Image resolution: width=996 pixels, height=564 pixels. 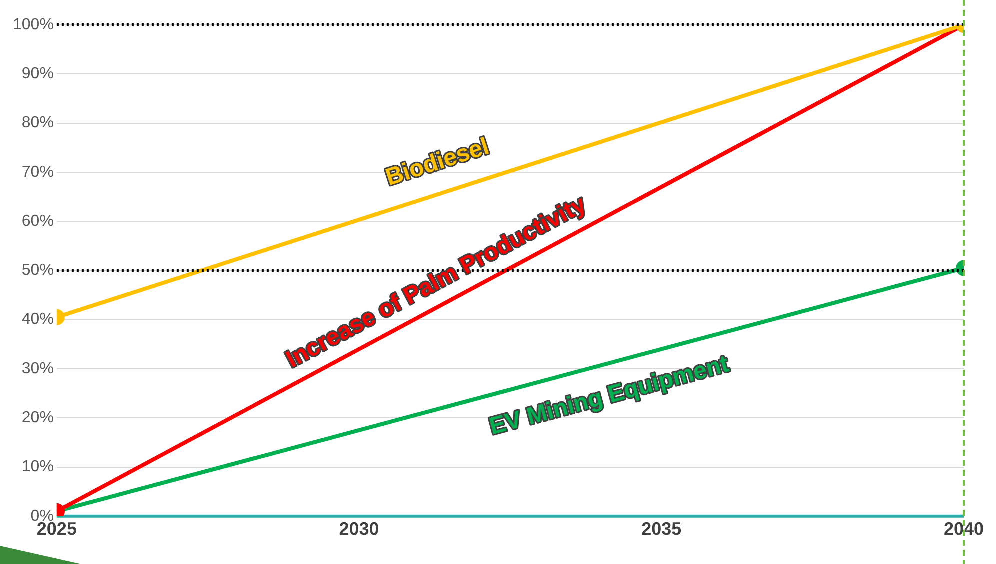 I want to click on y-tick-label: 80%, so click(x=38, y=123).